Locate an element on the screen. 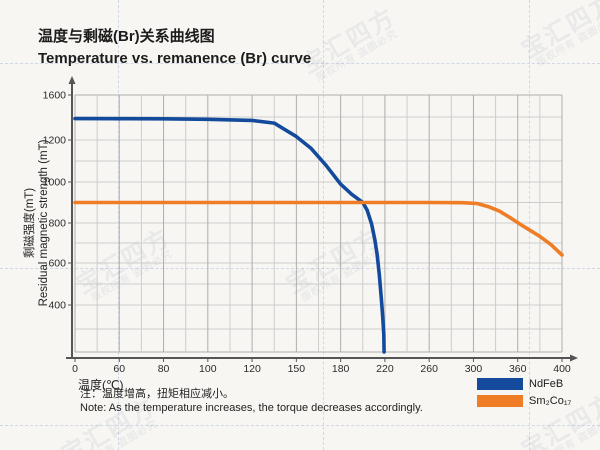 The image size is (600, 450). svg-text: 150 is located at coordinates (297, 369).